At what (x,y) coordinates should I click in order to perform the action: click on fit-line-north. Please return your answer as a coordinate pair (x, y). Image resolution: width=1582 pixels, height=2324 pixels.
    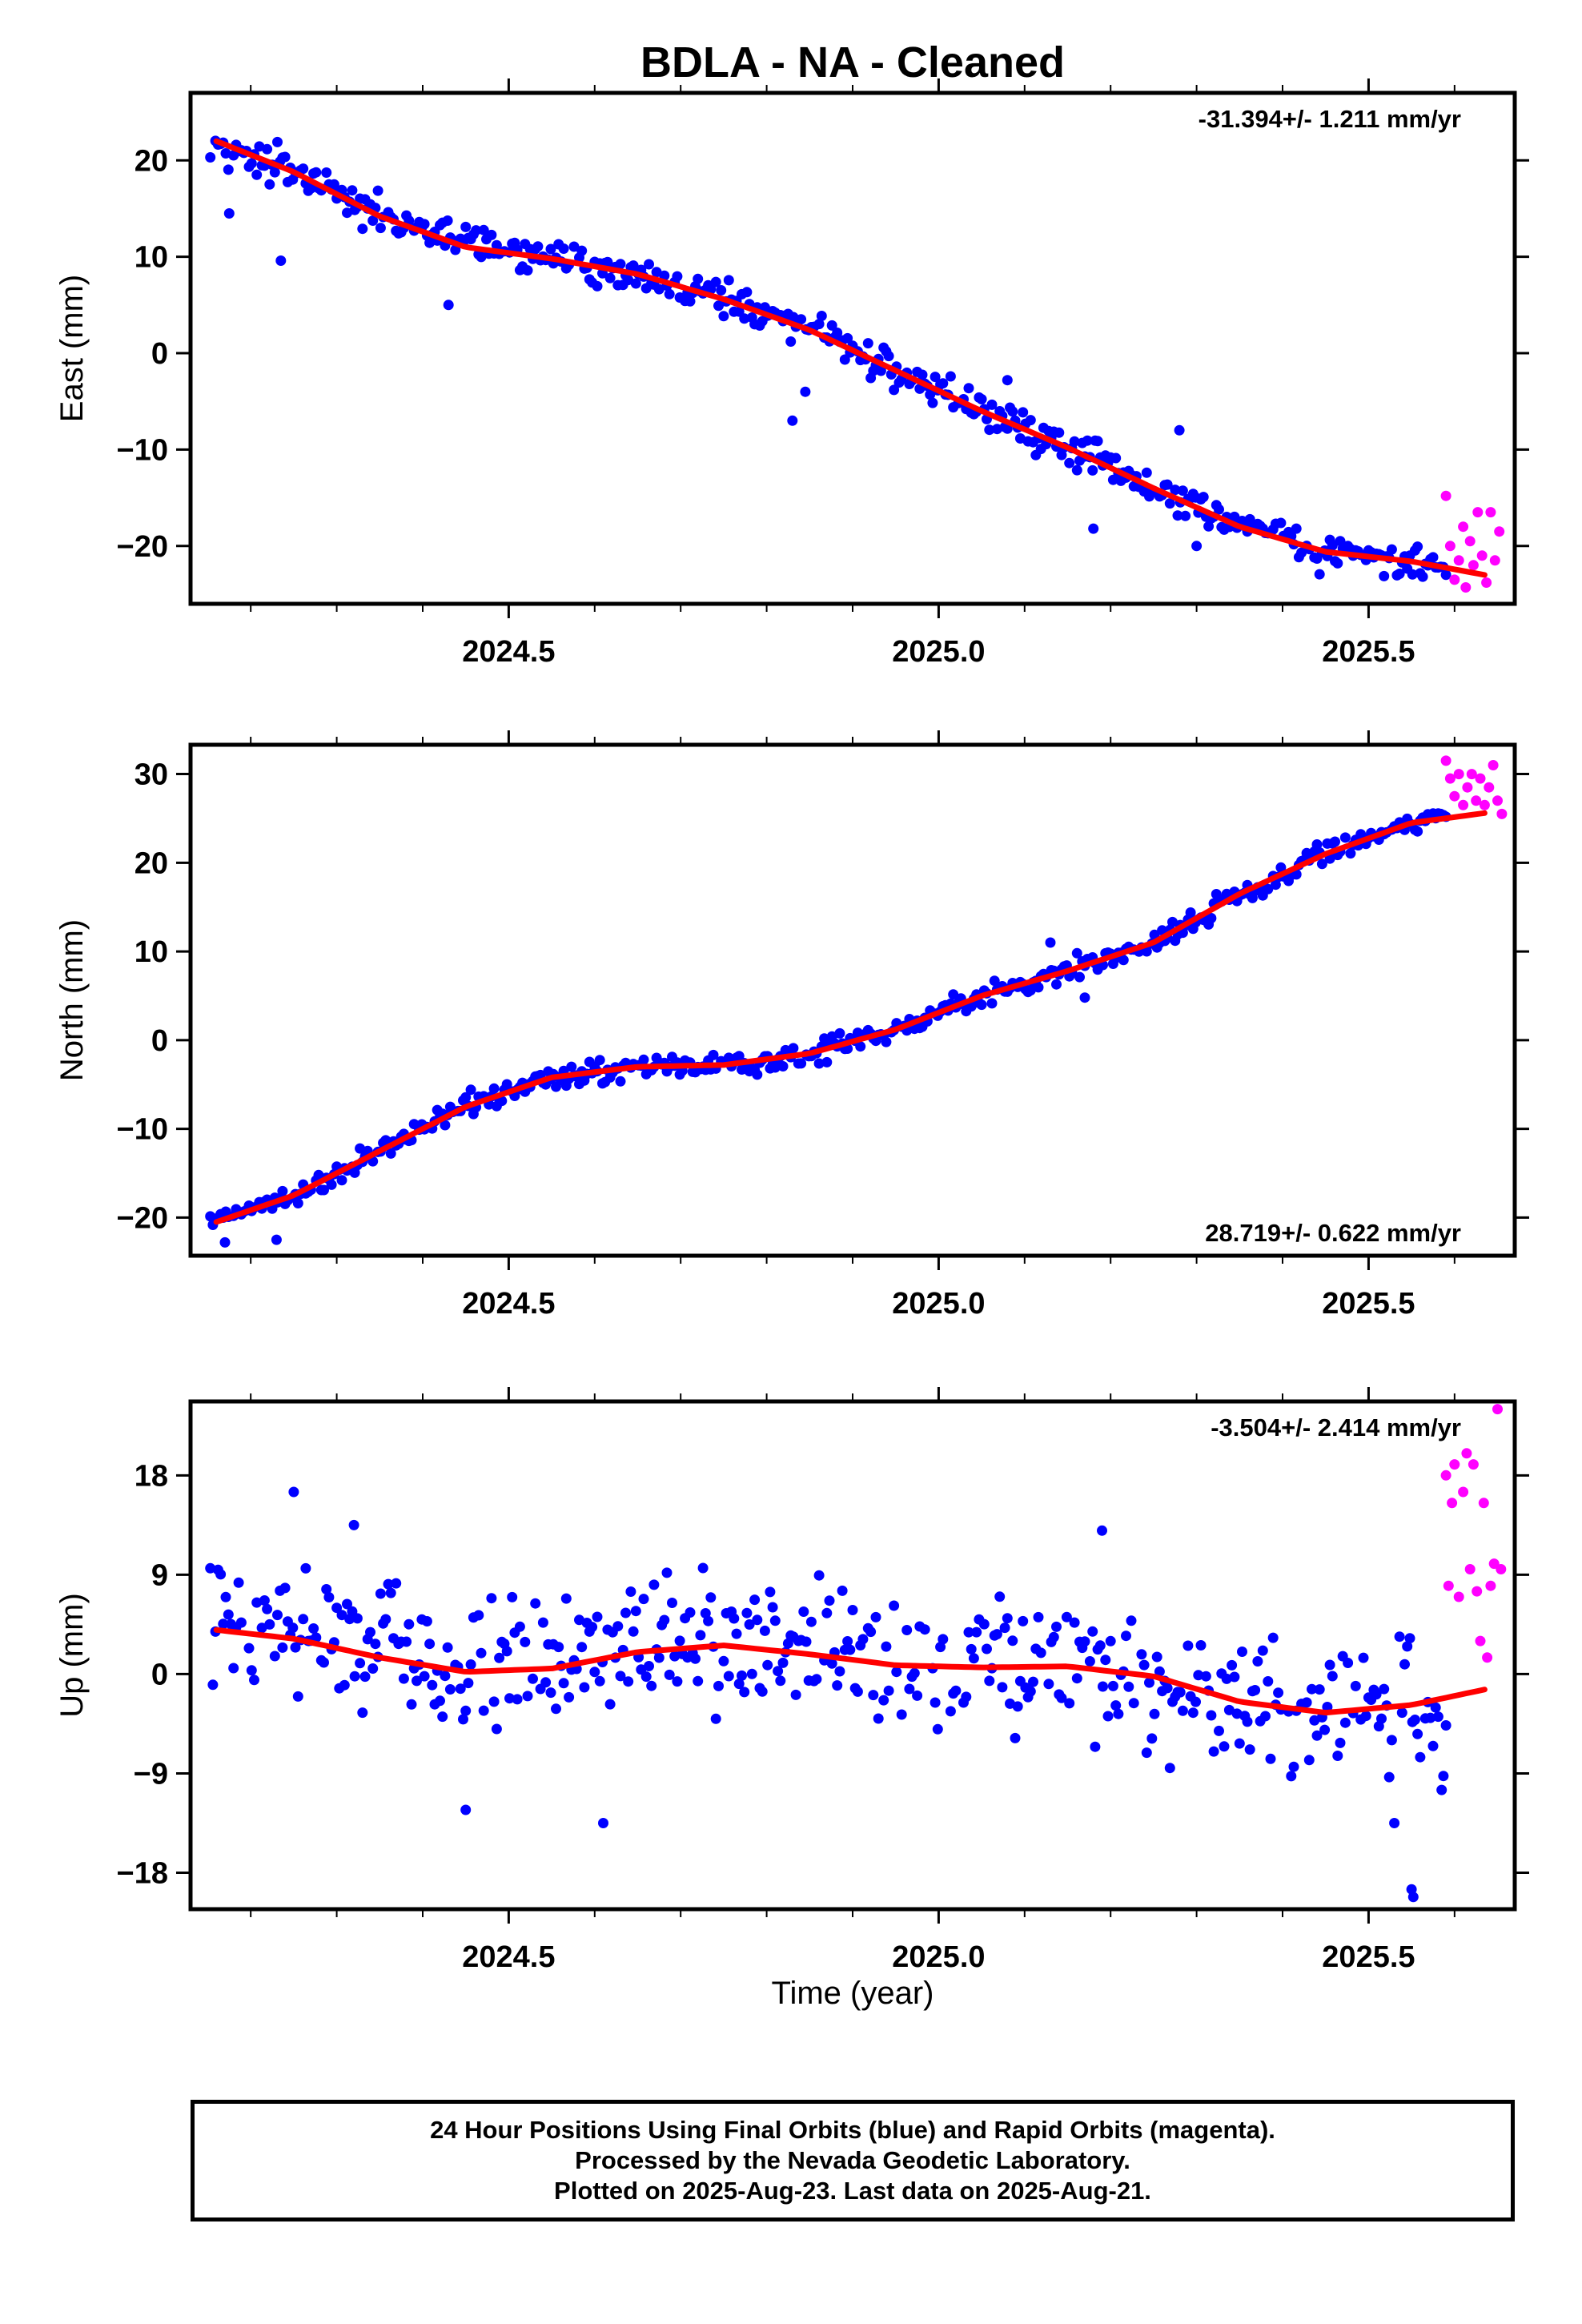
    Looking at the image, I should click on (850, 1017).